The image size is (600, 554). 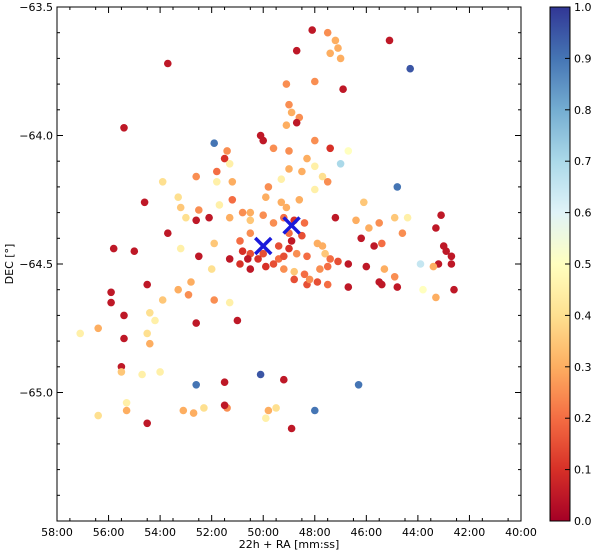 I want to click on colorbar-tick-label: 0.9, so click(x=583, y=58).